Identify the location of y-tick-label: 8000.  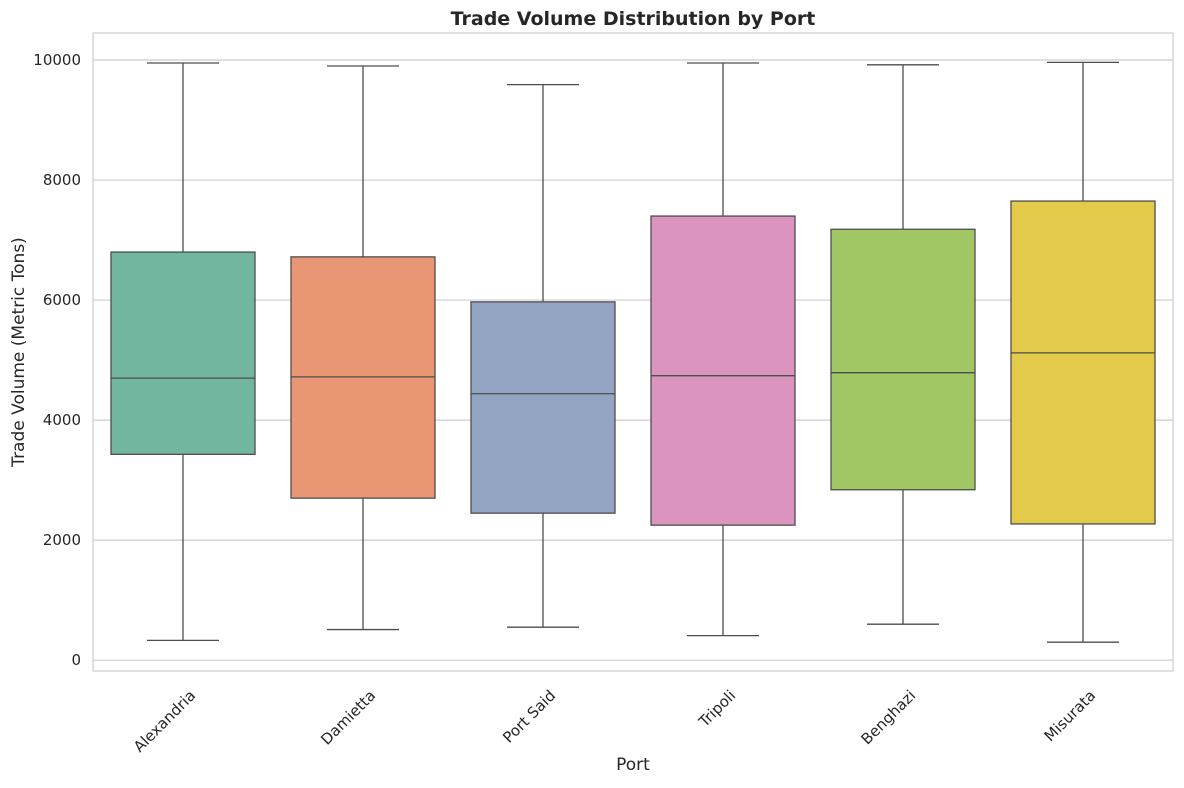
(62, 180).